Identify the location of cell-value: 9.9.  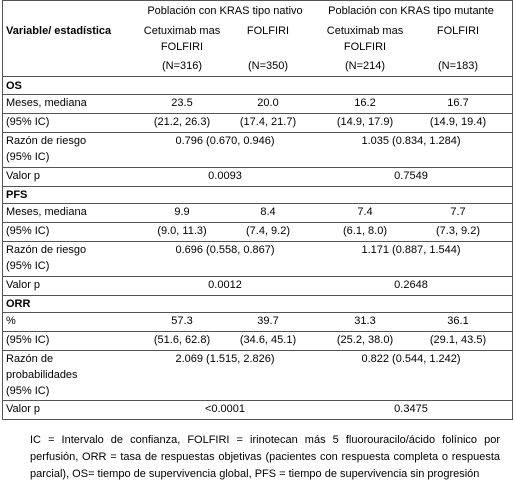
(182, 212).